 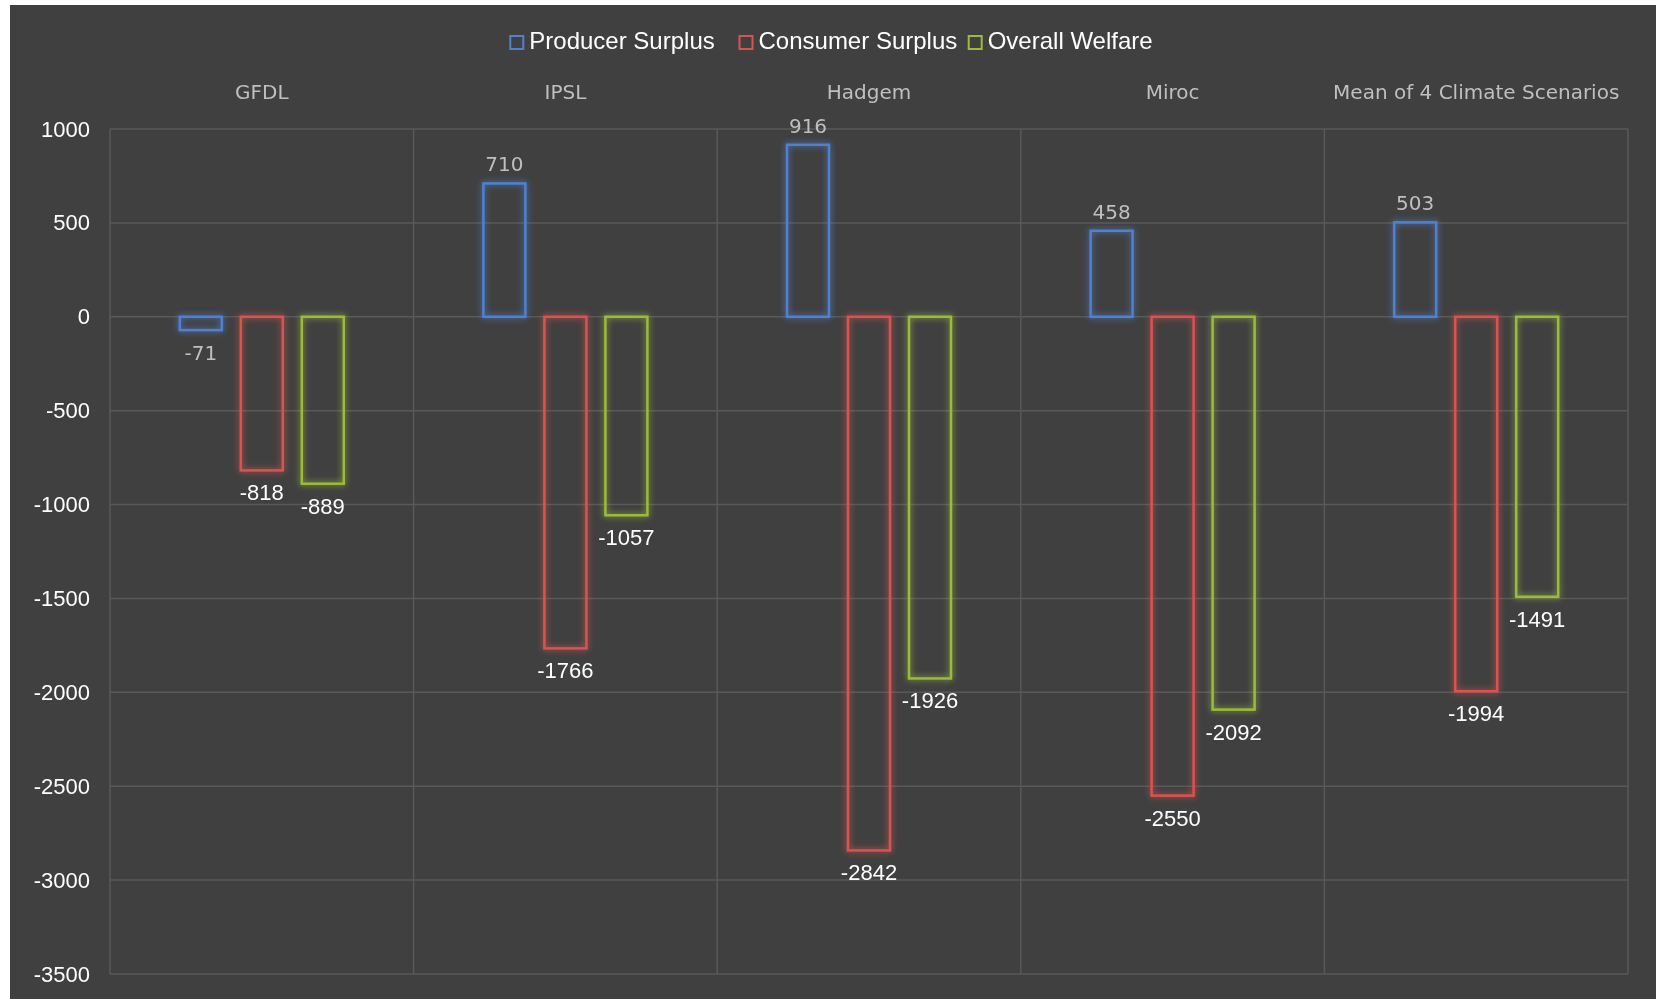 What do you see at coordinates (1476, 92) in the screenshot?
I see `x-tick-label: Mean of 4 Climate Scenarios` at bounding box center [1476, 92].